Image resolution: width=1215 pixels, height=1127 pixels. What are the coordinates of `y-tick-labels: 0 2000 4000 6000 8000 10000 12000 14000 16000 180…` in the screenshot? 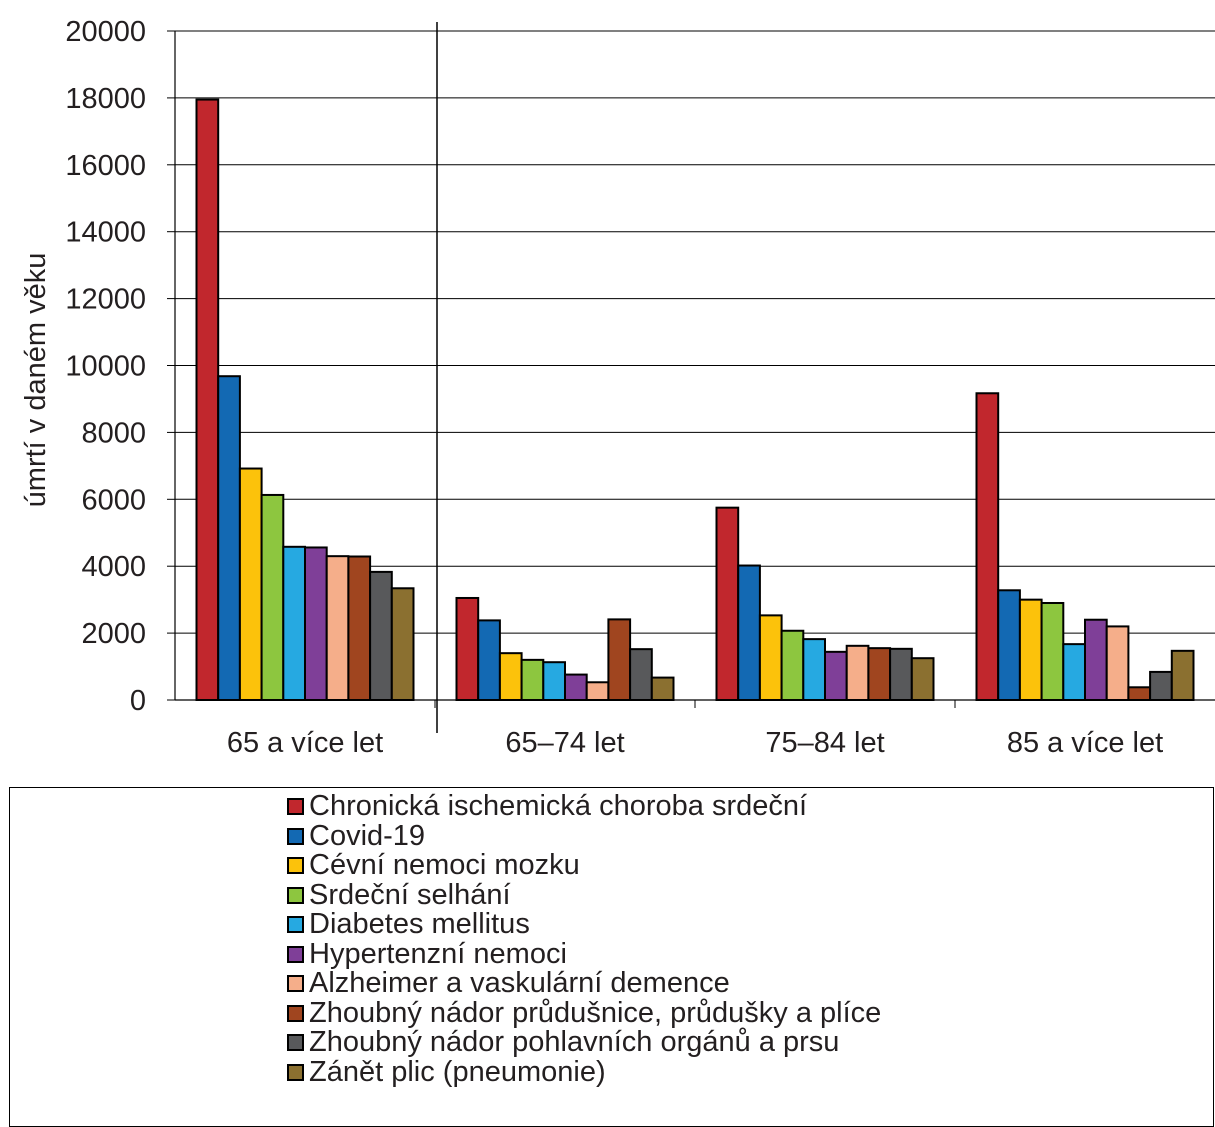 It's located at (105, 366).